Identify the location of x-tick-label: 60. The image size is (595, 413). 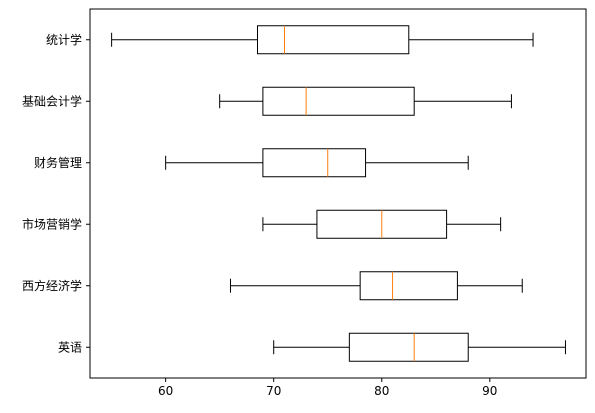
(165, 391).